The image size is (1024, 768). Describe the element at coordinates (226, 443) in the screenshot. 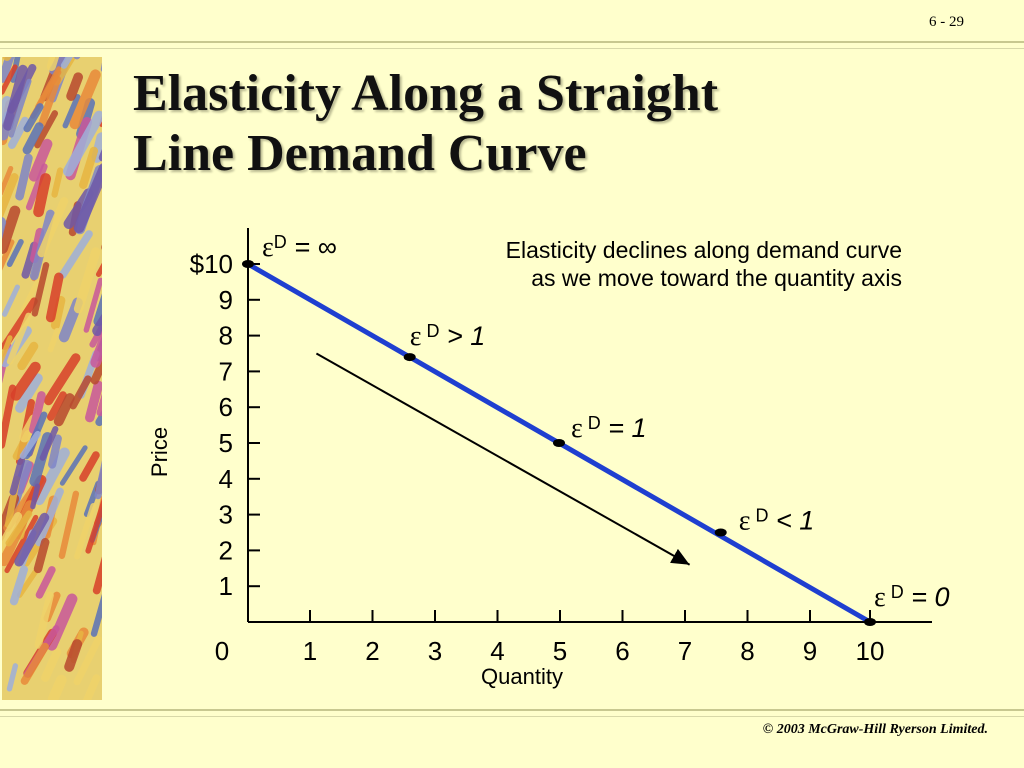

I see `y-tick-label: 5` at that location.